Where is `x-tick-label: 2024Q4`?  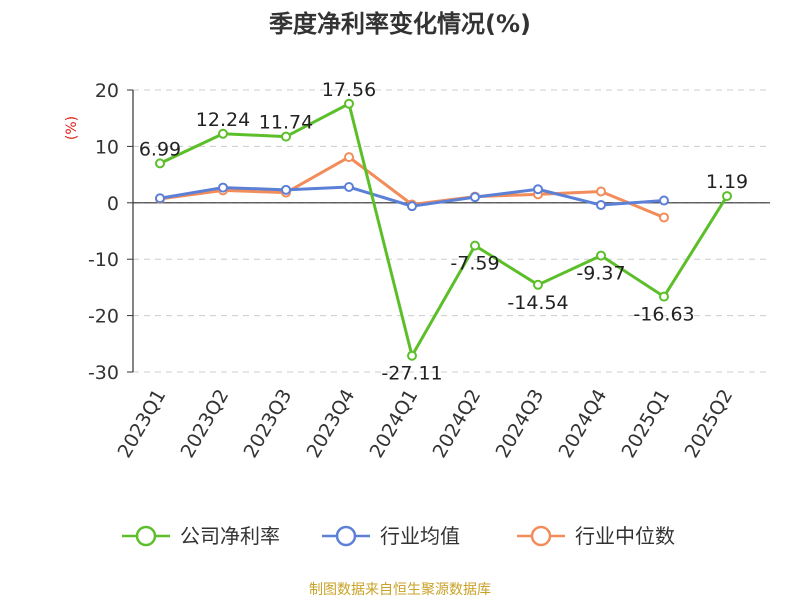
x-tick-label: 2024Q4 is located at coordinates (583, 424).